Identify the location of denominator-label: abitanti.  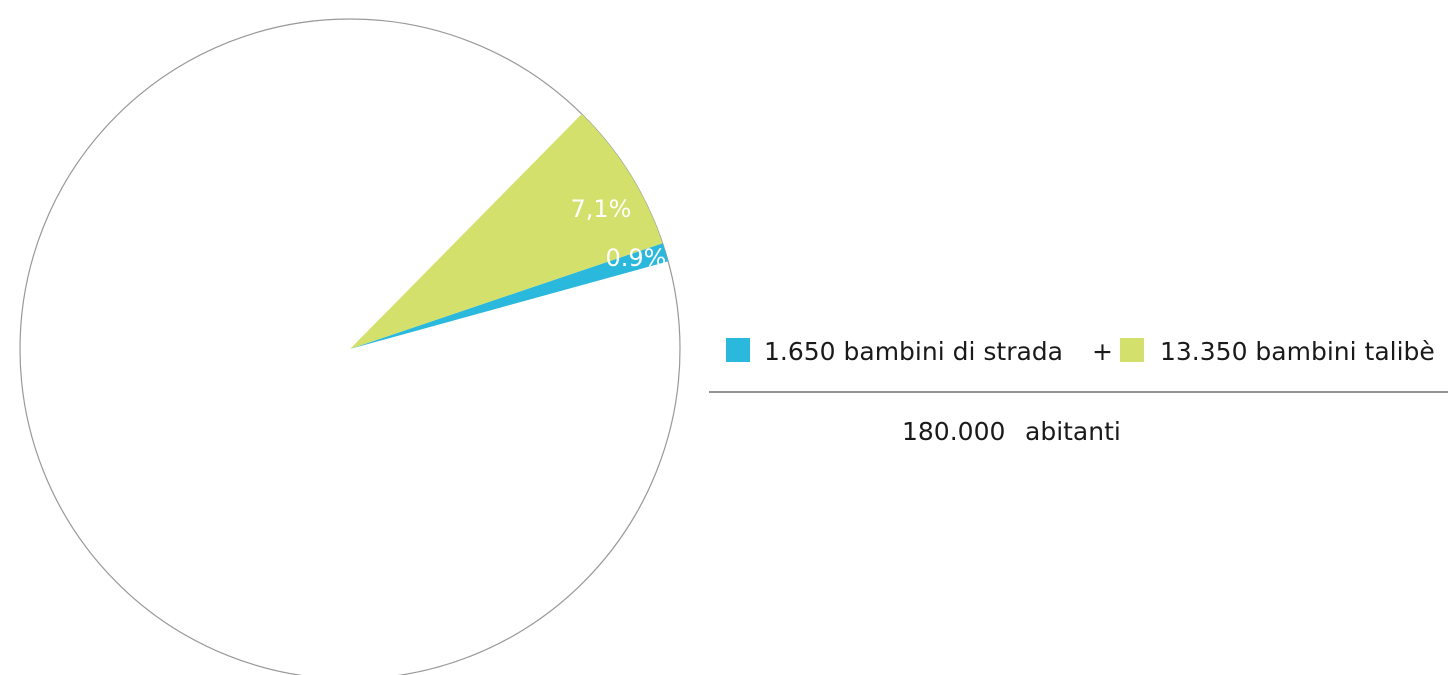
(1073, 431).